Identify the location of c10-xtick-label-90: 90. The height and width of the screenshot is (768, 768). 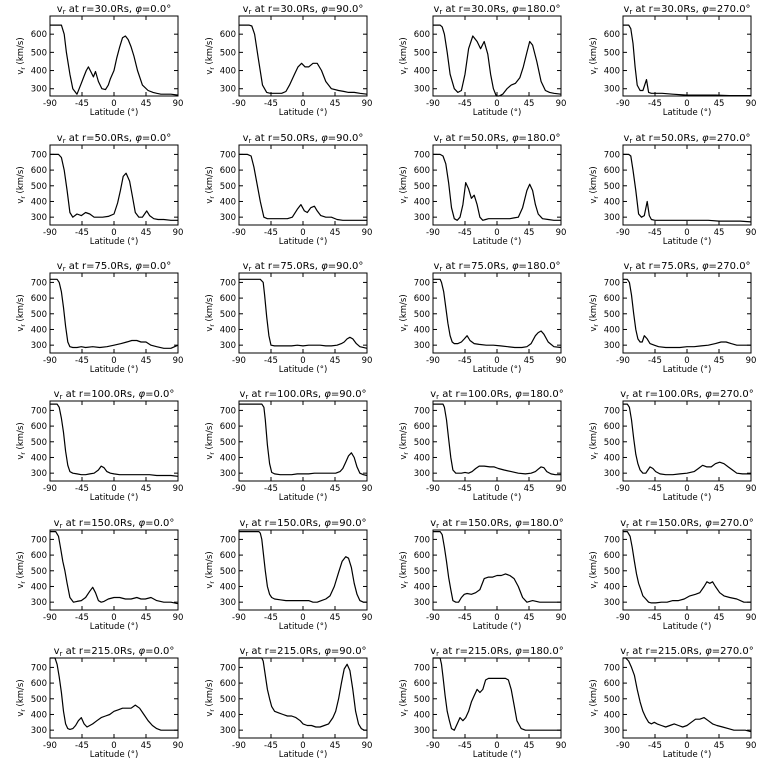
(367, 361).